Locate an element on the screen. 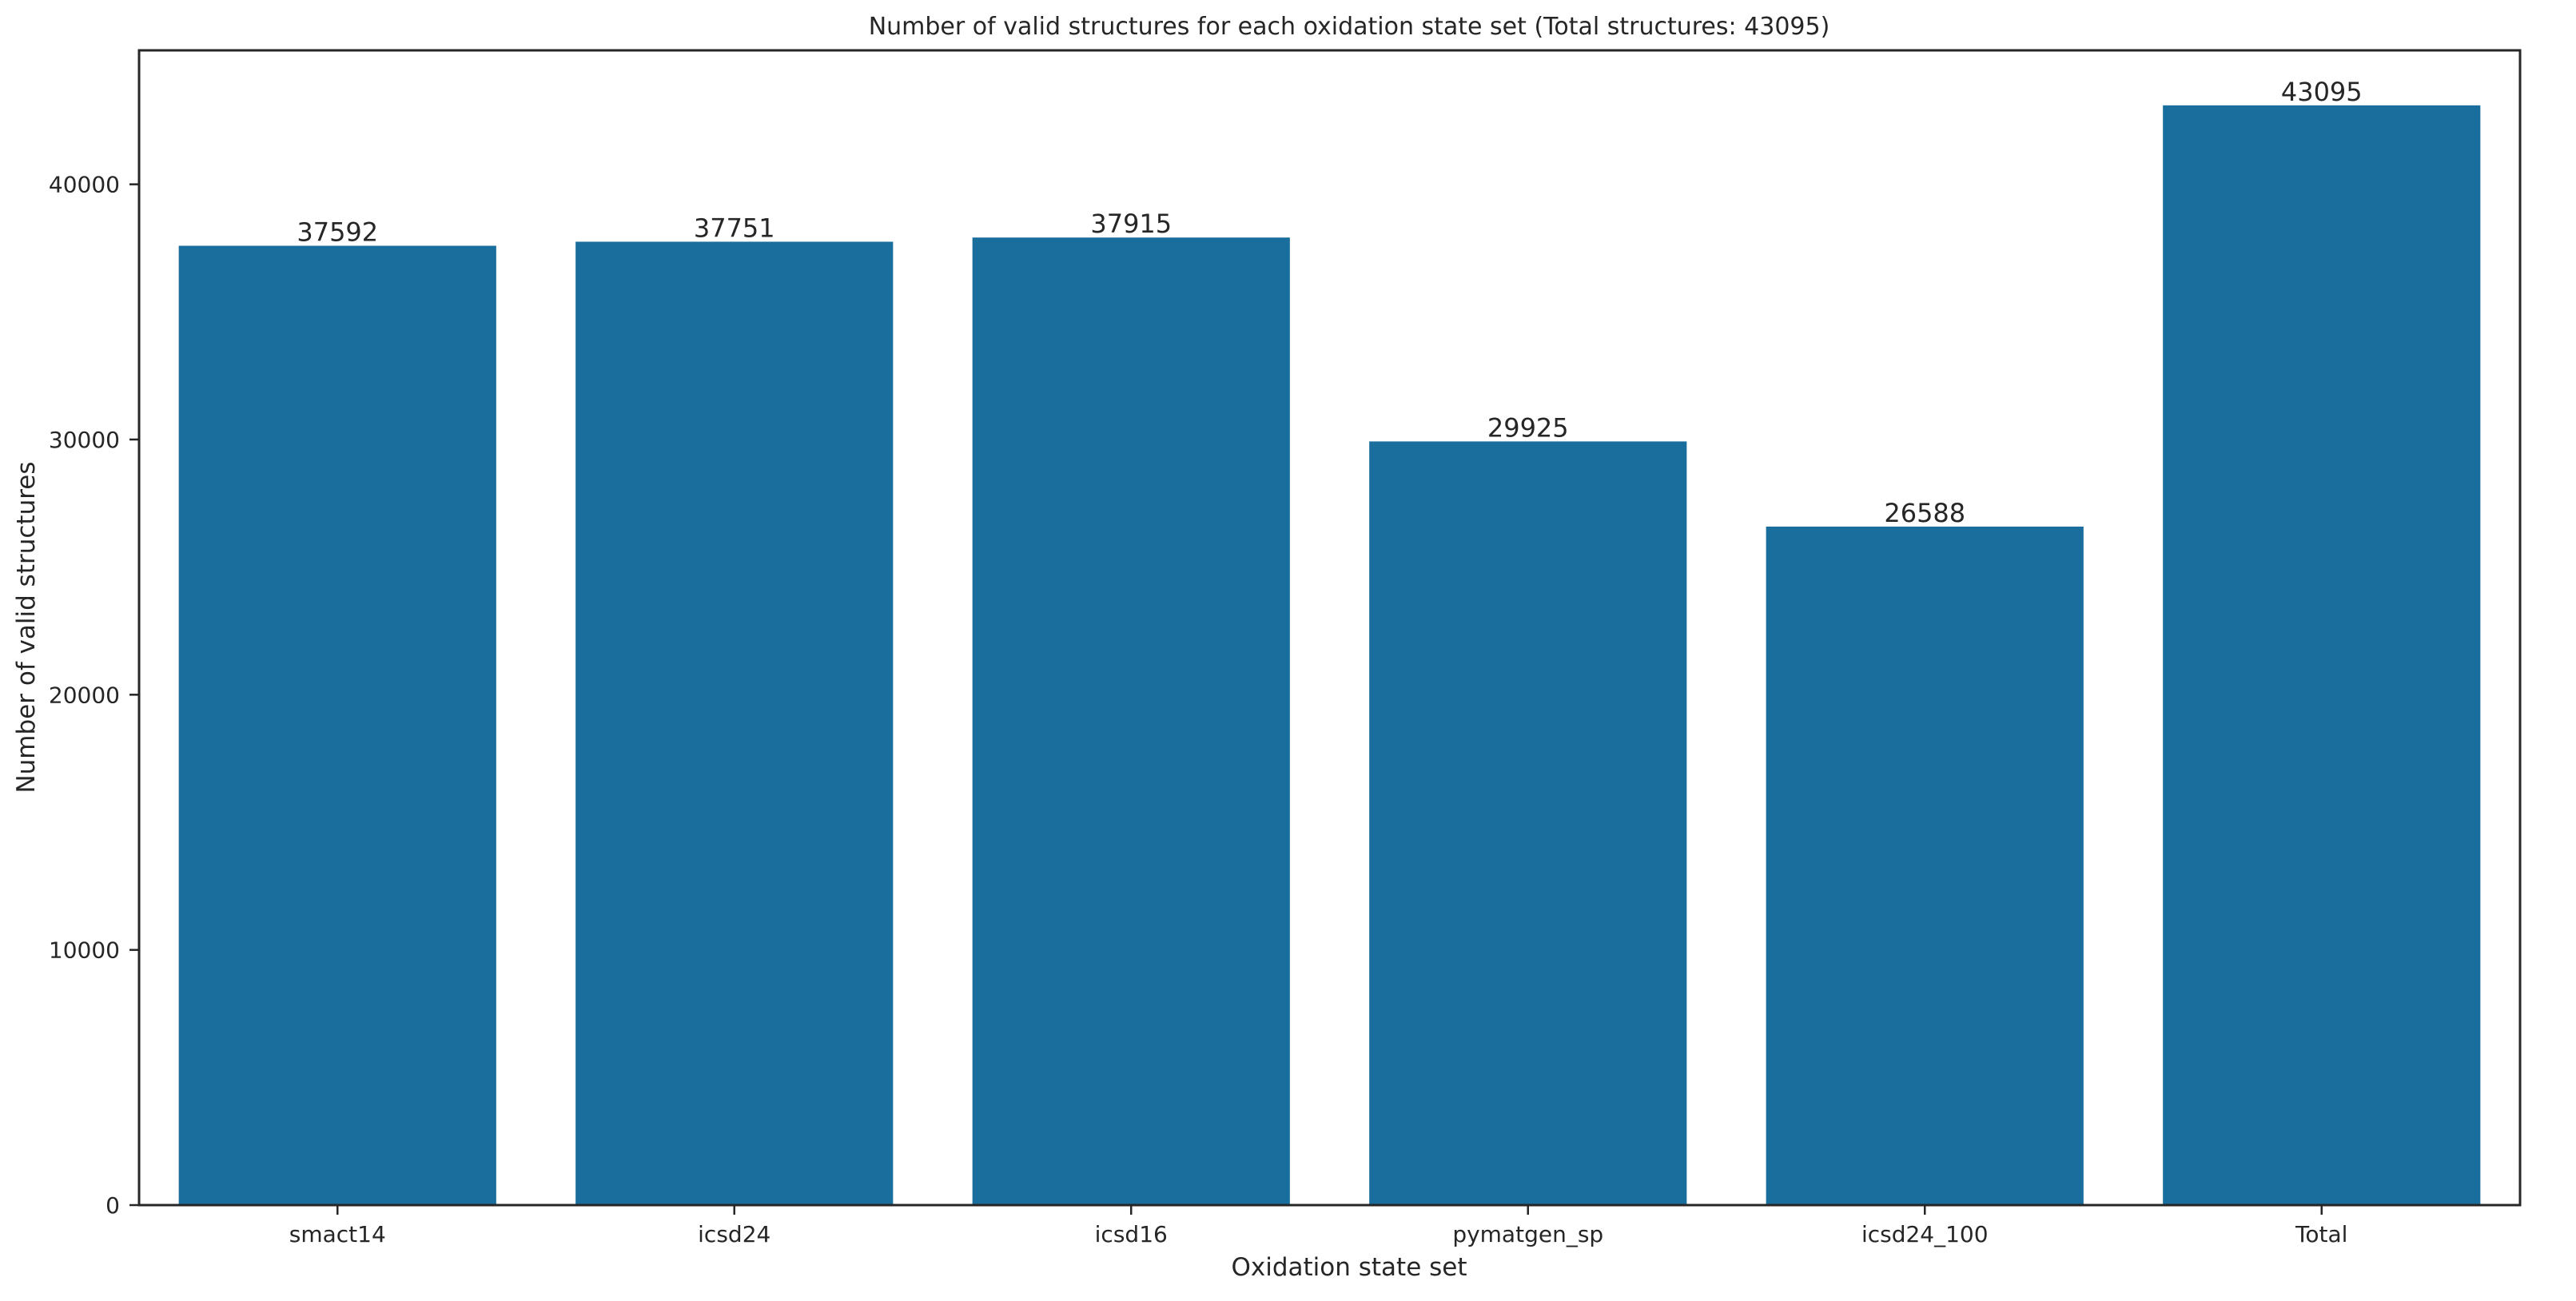 The width and height of the screenshot is (2576, 1301). y-tick-label-0: 0 is located at coordinates (113, 1205).